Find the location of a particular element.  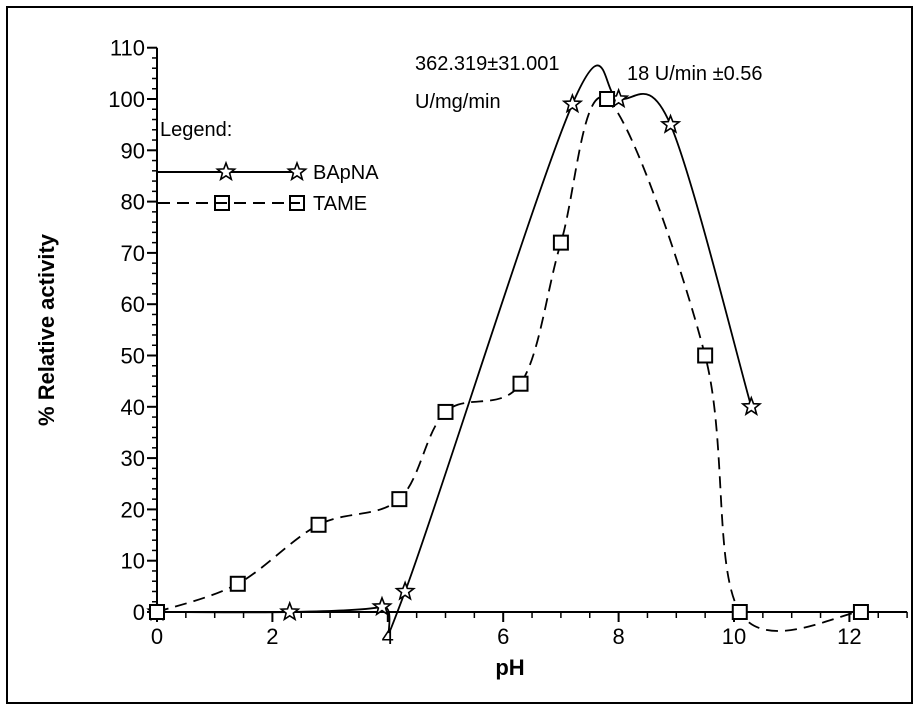

x-tick-label: 2 is located at coordinates (272, 636).